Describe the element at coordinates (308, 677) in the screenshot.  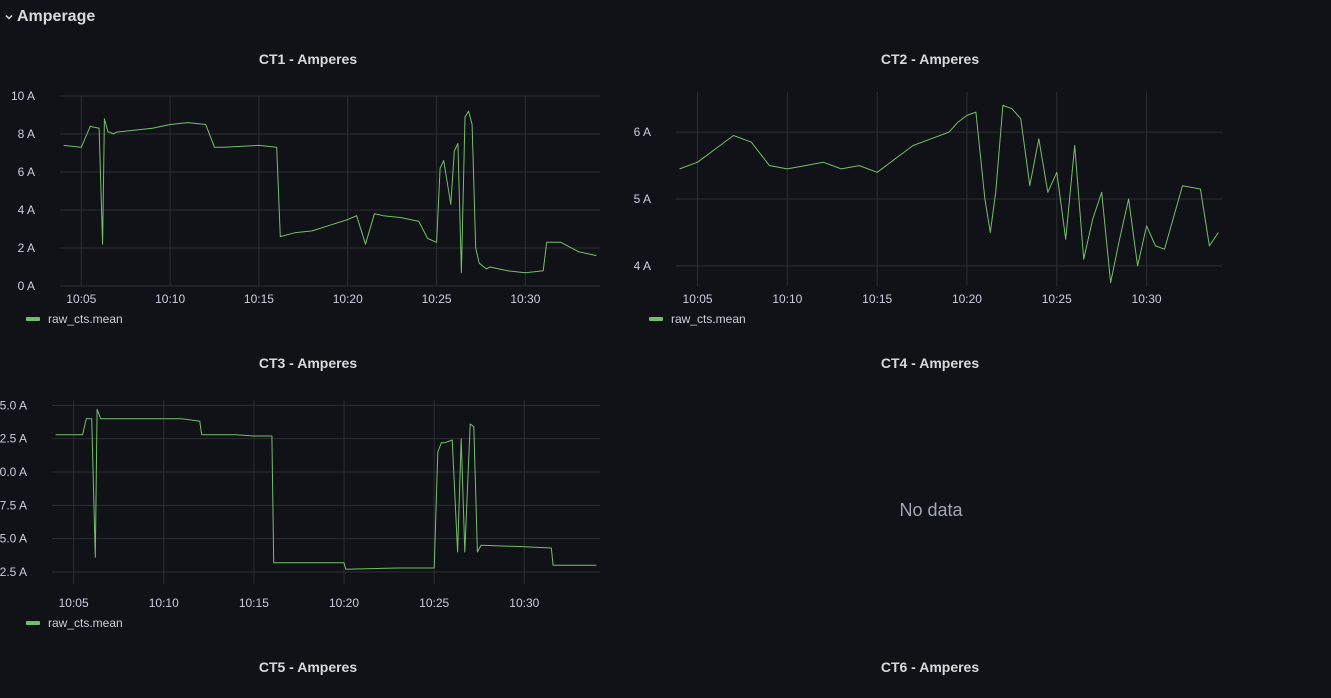
I see `panel-ct5: CT5 - Amperes` at that location.